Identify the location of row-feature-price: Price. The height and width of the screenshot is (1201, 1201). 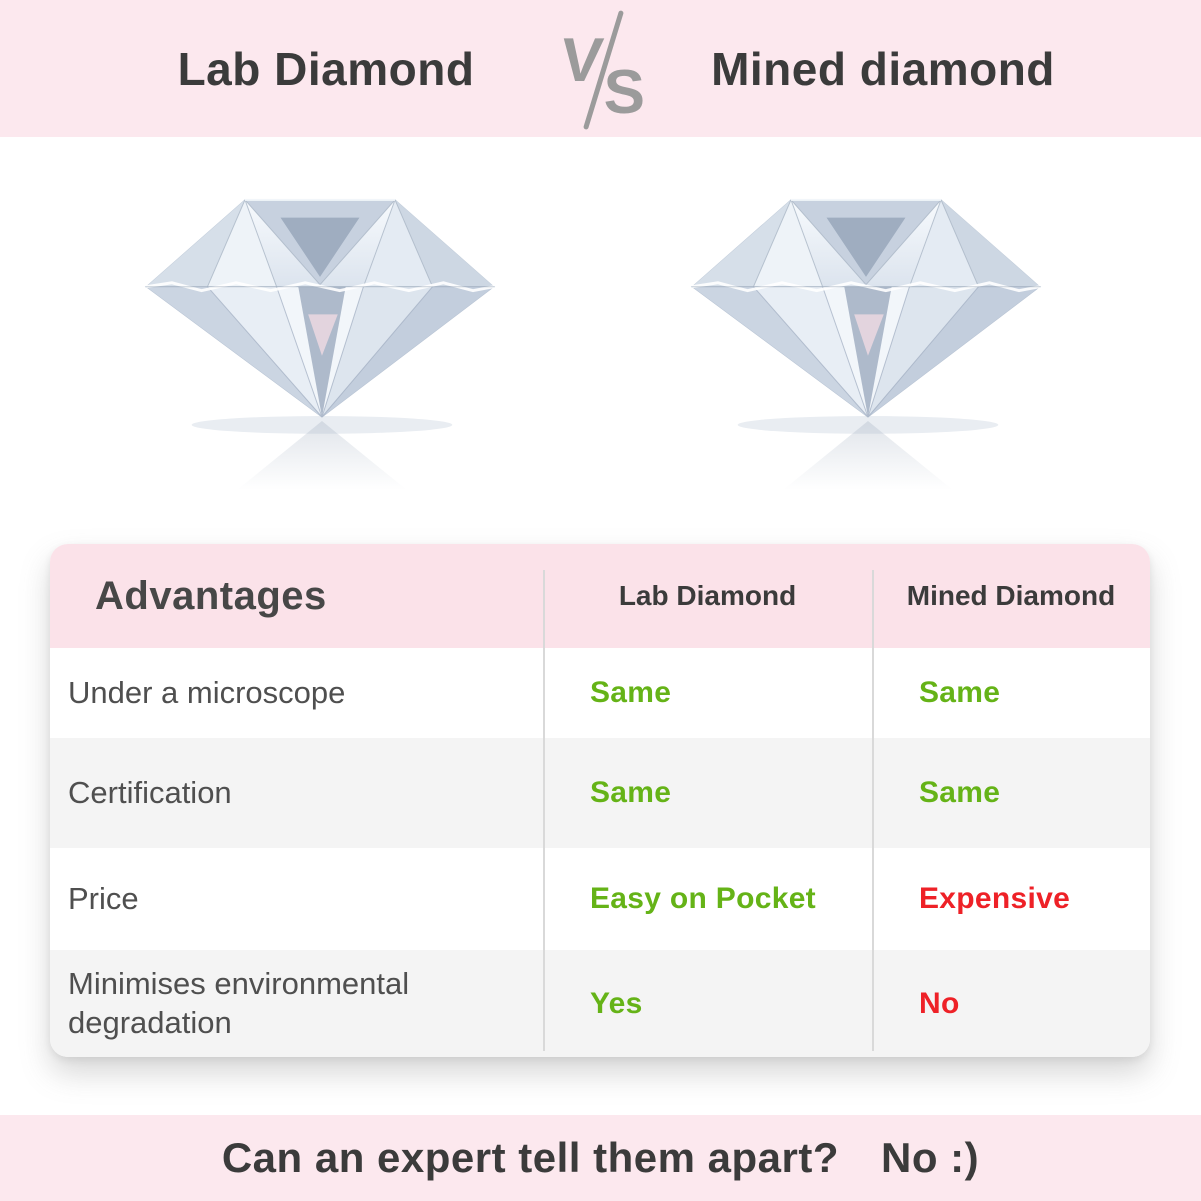
(296, 899).